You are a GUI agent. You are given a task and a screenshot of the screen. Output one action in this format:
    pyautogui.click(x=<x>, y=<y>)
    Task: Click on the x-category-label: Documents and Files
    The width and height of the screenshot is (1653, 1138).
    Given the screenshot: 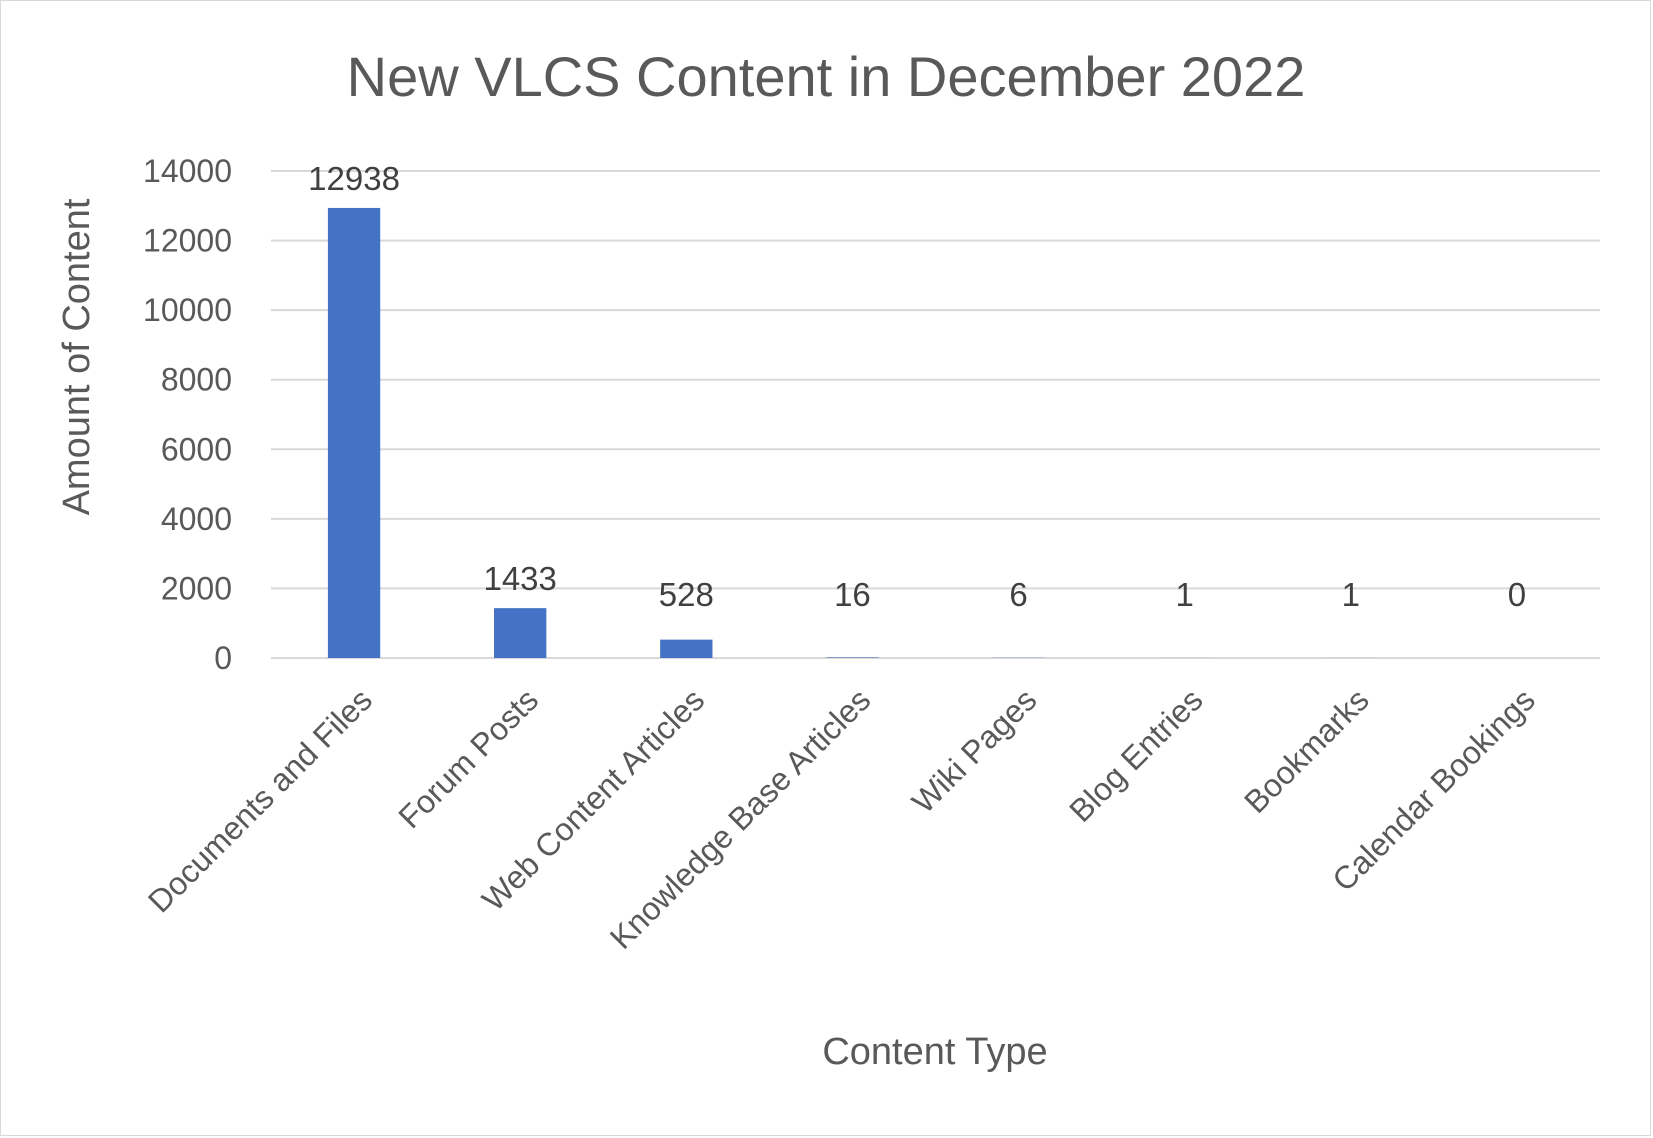 What is the action you would take?
    pyautogui.click(x=260, y=800)
    